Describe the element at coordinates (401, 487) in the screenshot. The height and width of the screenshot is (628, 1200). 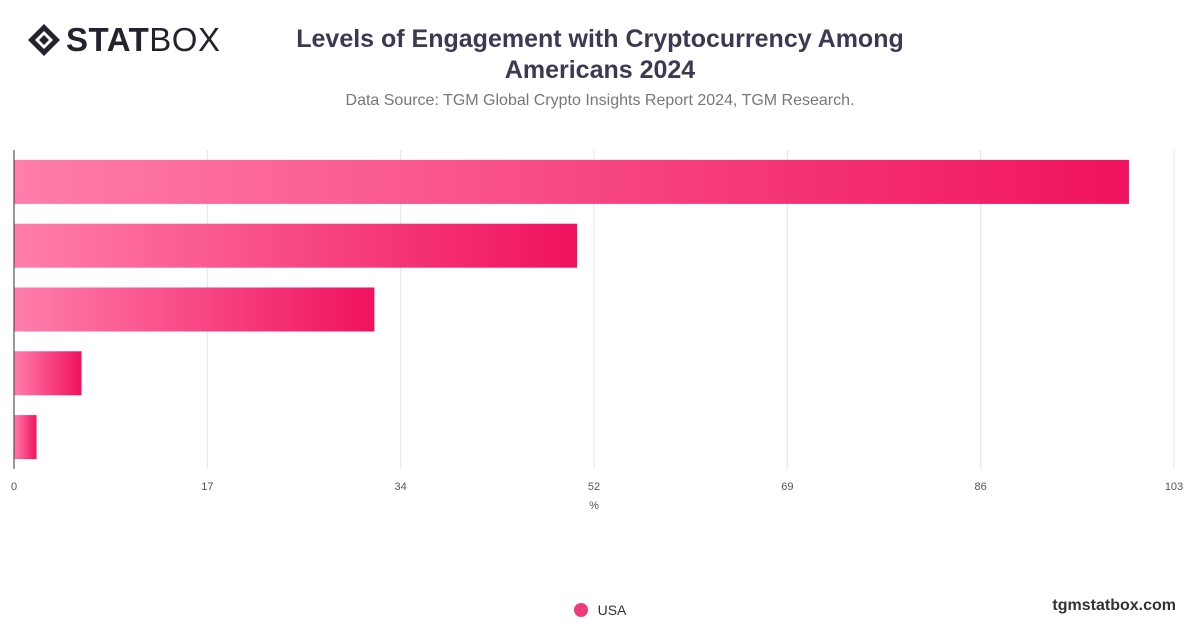
I see `x-tick-label: 34` at that location.